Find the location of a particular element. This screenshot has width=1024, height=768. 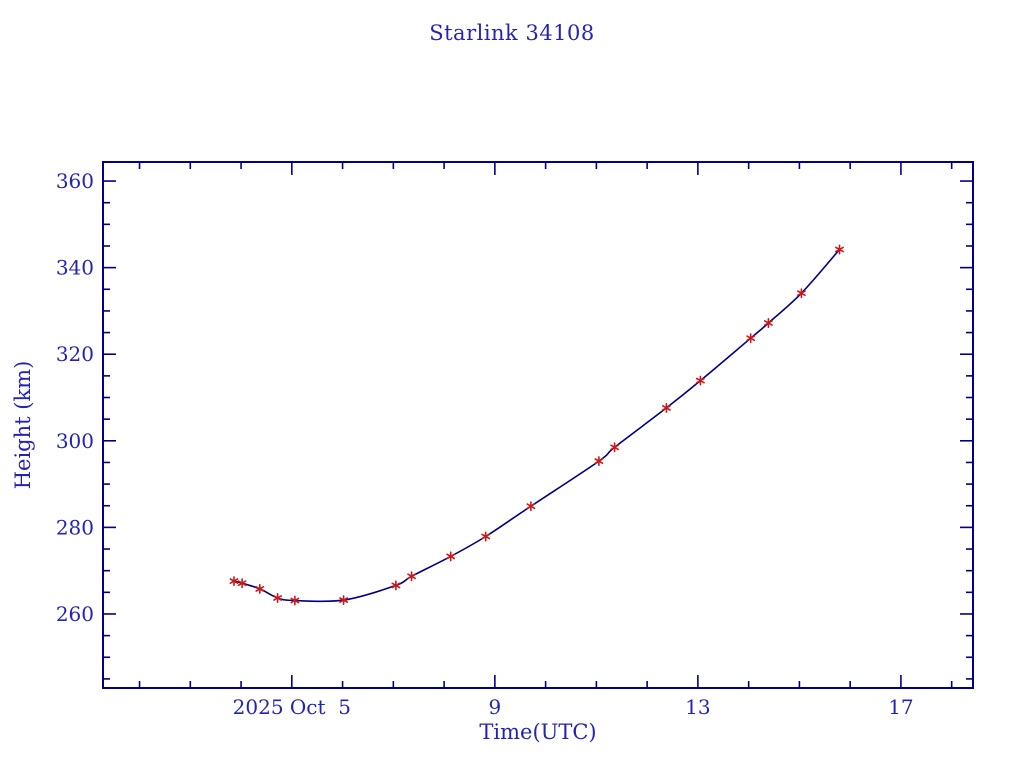

x-tick-label: 9 is located at coordinates (494, 707).